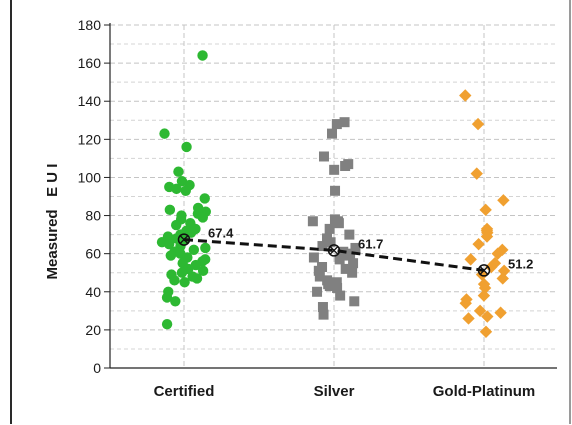  What do you see at coordinates (221, 233) in the screenshot?
I see `mean-value-label: 67.4` at bounding box center [221, 233].